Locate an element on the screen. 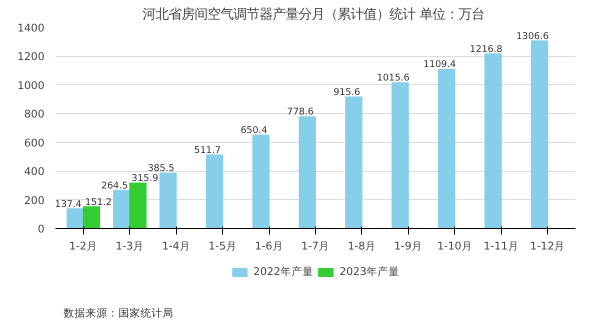 This screenshot has width=590, height=330. data-label: 511.7 is located at coordinates (207, 150).